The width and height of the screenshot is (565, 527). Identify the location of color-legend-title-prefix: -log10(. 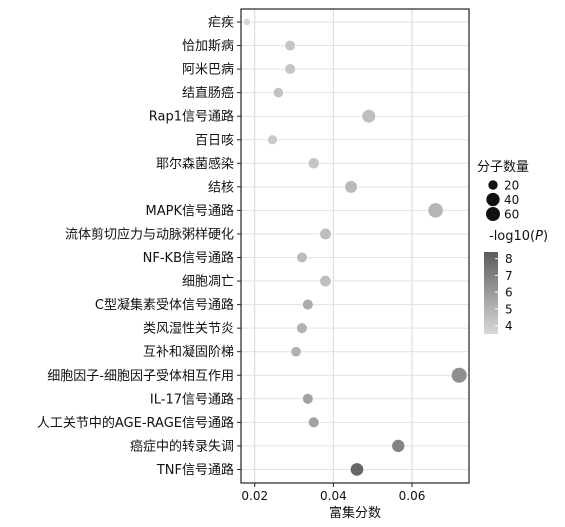
(512, 236).